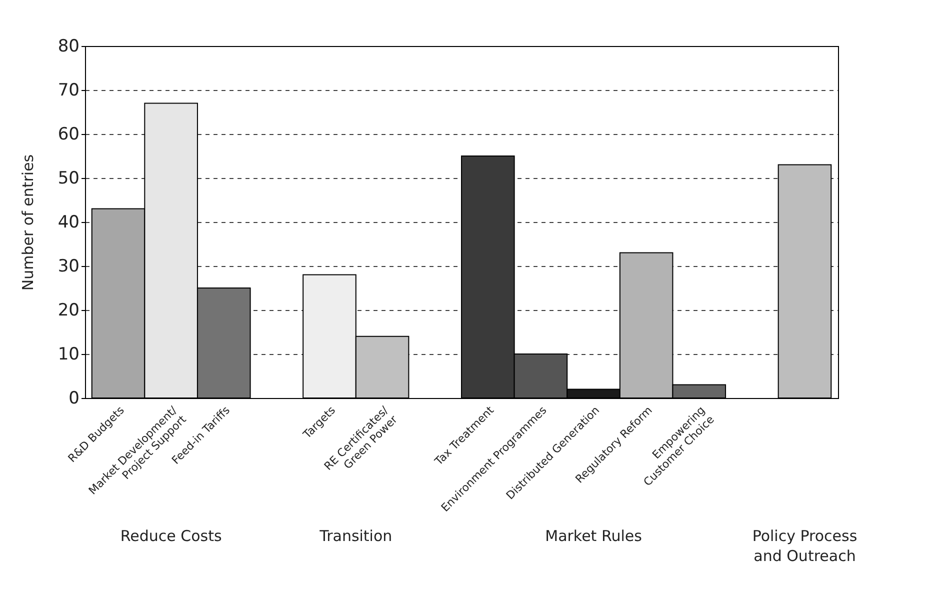  What do you see at coordinates (69, 134) in the screenshot?
I see `y-tick-label: 60` at bounding box center [69, 134].